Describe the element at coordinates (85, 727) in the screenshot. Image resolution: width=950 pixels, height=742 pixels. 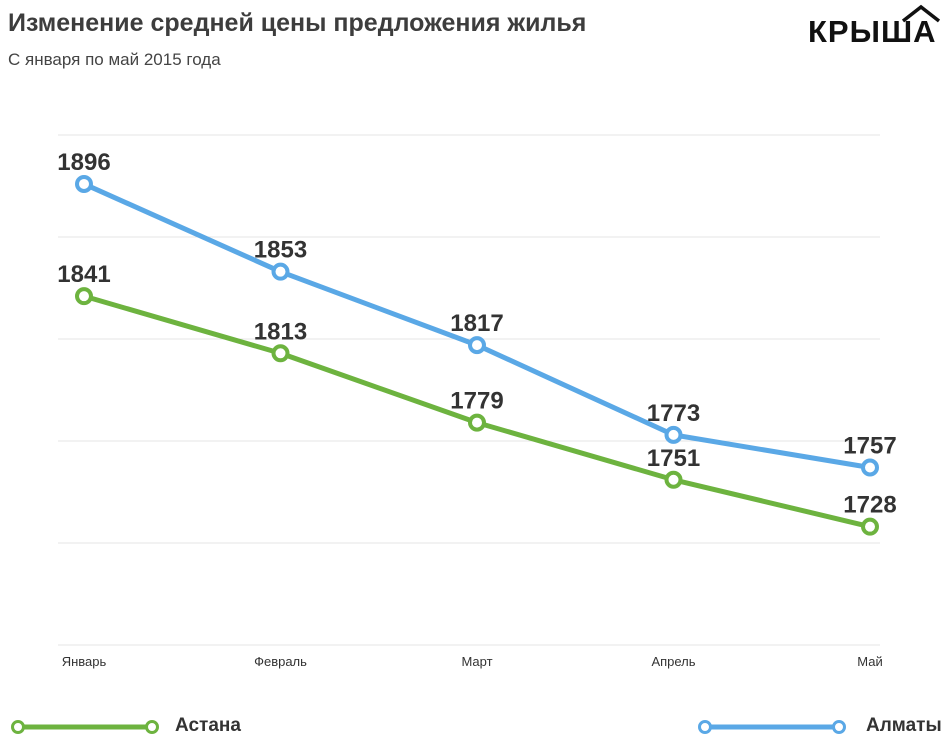
I see `legend-astana-line-icon` at that location.